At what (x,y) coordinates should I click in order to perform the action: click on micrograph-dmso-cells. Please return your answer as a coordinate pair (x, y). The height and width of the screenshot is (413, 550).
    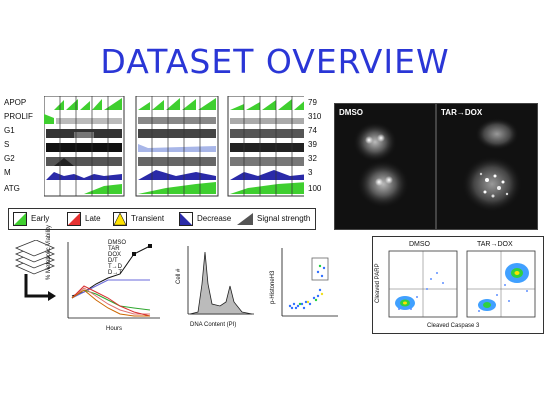
    Looking at the image, I should click on (381, 165).